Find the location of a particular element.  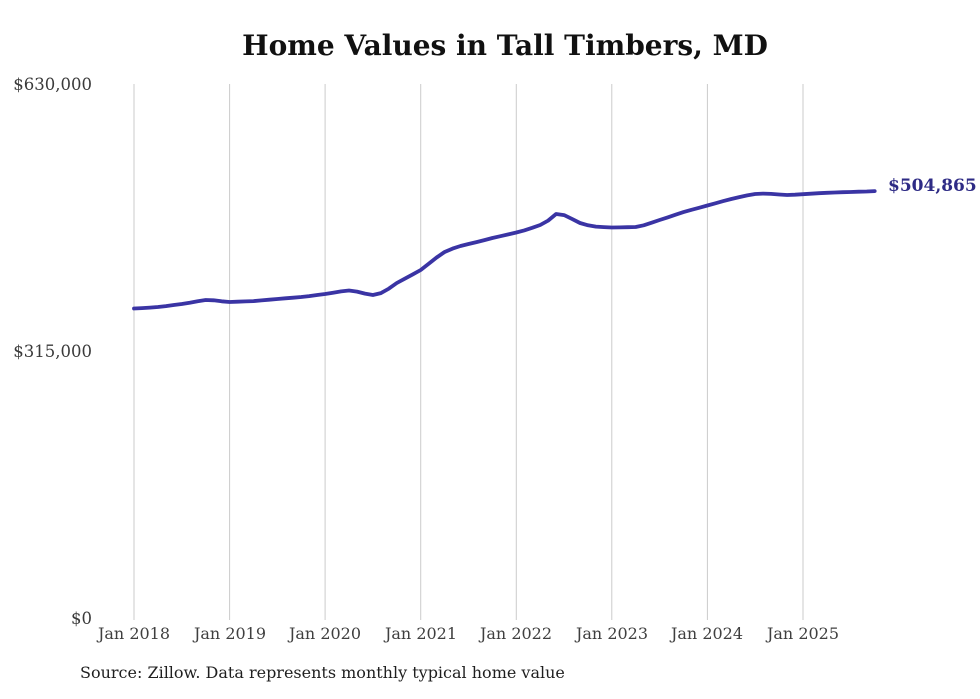

x-tick-label-jan-2018: Jan 2018 is located at coordinates (134, 633).